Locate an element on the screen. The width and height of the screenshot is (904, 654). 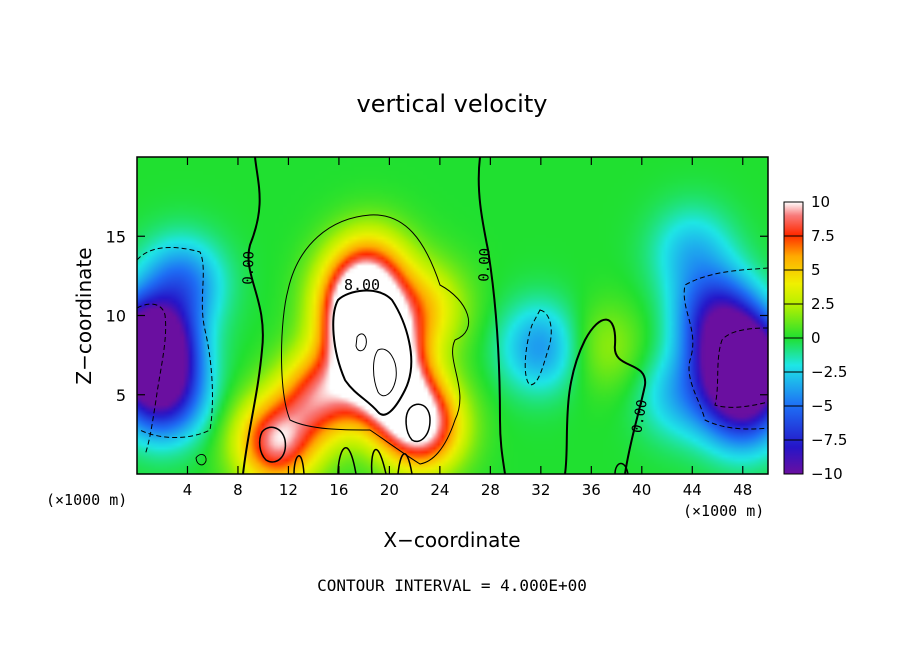
negative-contour-right is located at coordinates (725, 348).